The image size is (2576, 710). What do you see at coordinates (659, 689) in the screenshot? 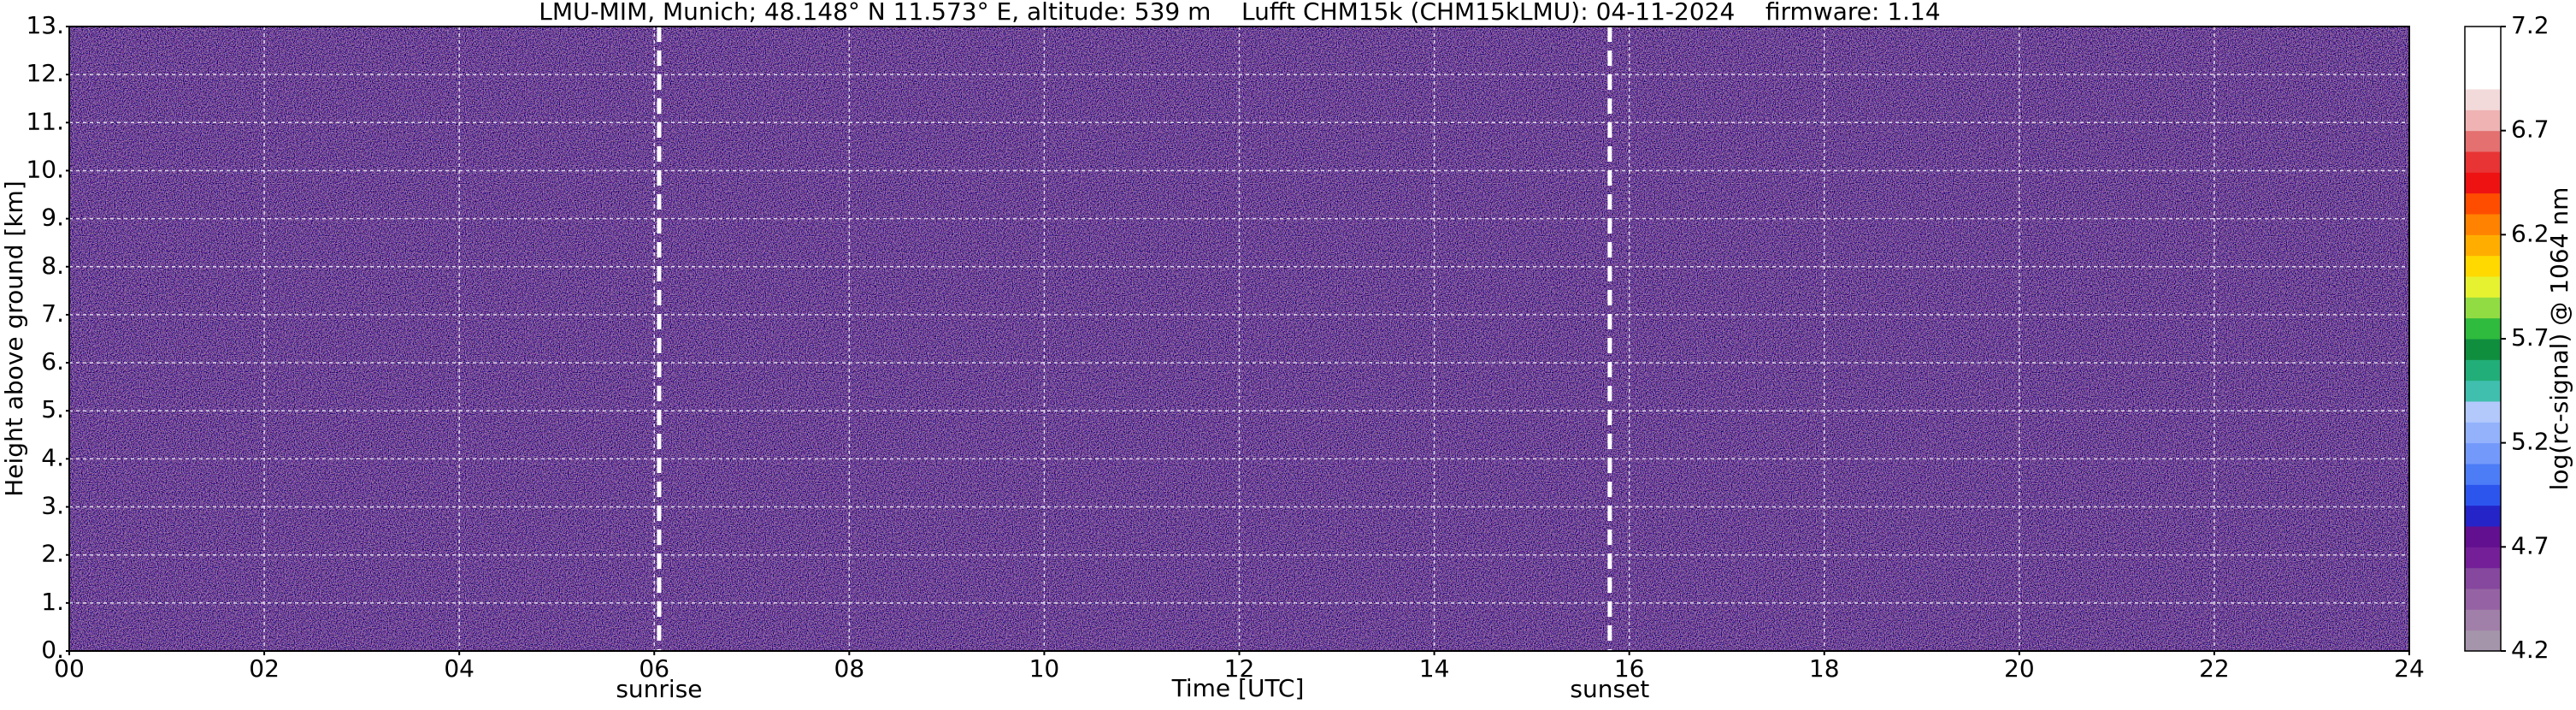
I see `event-label: sunrise` at bounding box center [659, 689].